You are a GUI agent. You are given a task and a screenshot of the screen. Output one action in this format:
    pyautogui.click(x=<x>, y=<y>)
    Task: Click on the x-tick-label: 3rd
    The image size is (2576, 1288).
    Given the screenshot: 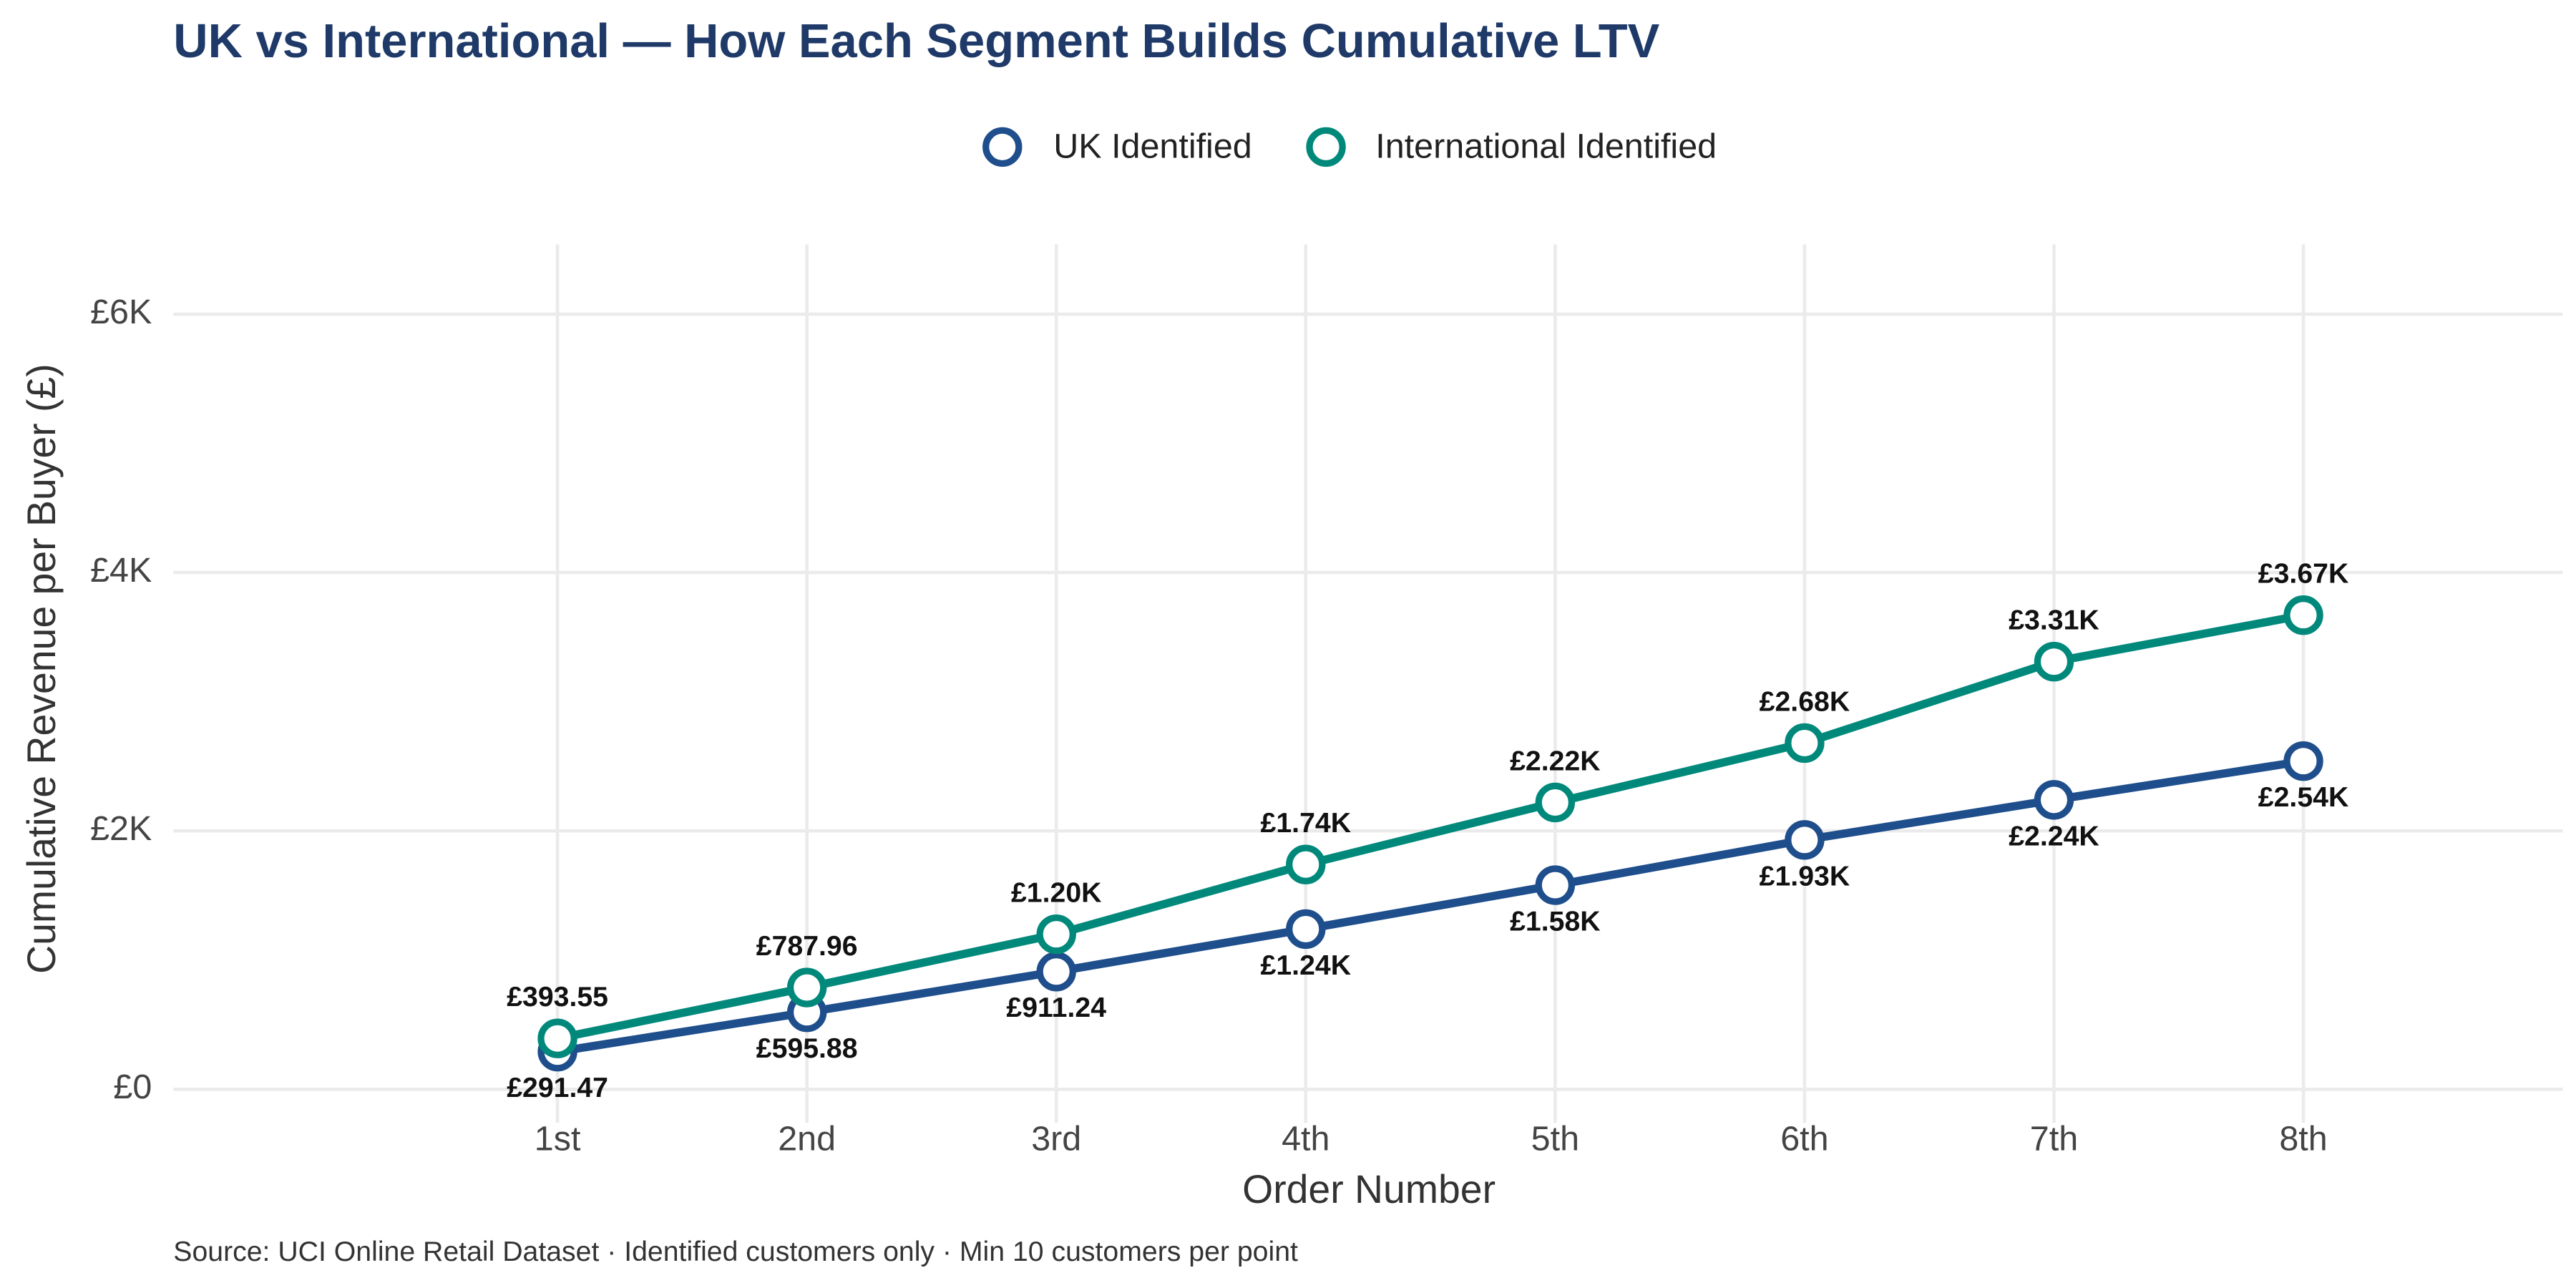 What is the action you would take?
    pyautogui.click(x=1056, y=1138)
    